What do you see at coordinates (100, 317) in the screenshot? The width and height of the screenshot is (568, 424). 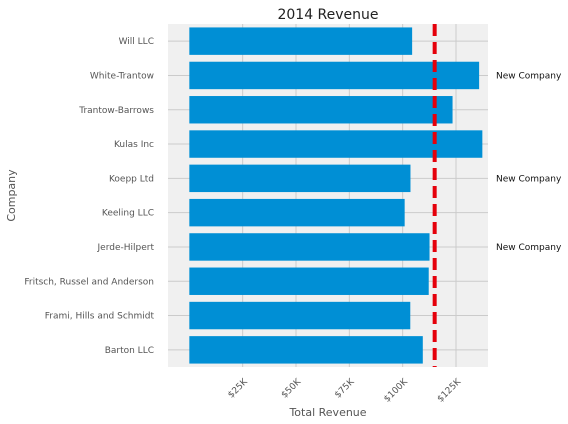 I see `y-tick-label: Frami, Hills and Schmidt` at bounding box center [100, 317].